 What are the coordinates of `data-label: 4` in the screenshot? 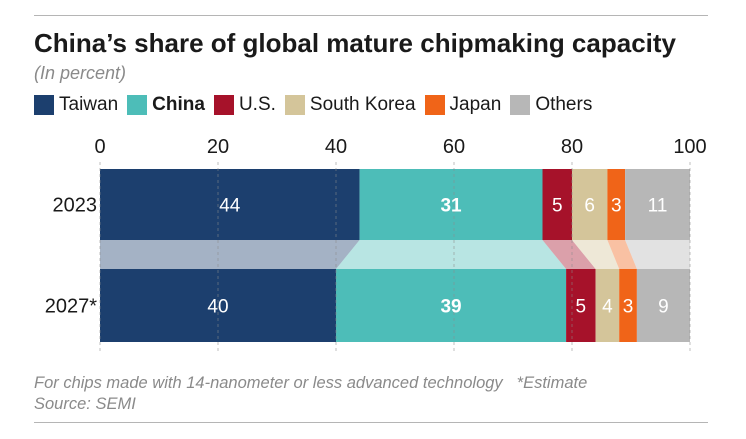 It's located at (607, 307).